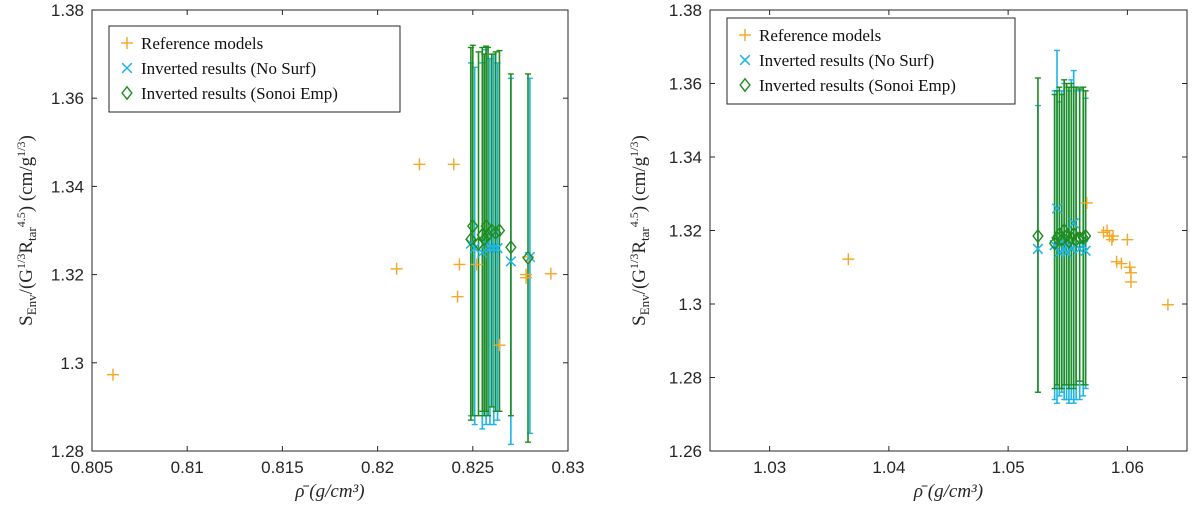 The height and width of the screenshot is (507, 1200). What do you see at coordinates (187, 467) in the screenshot?
I see `x-tick-label: 0.81` at bounding box center [187, 467].